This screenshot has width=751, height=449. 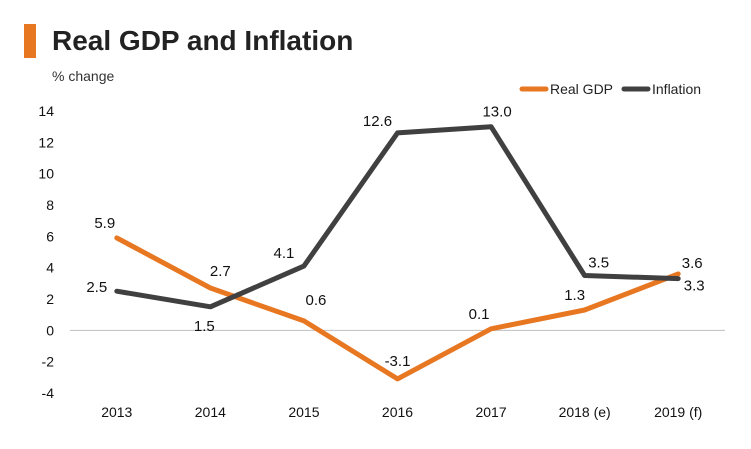 I want to click on y-tick-label: 0, so click(x=50, y=330).